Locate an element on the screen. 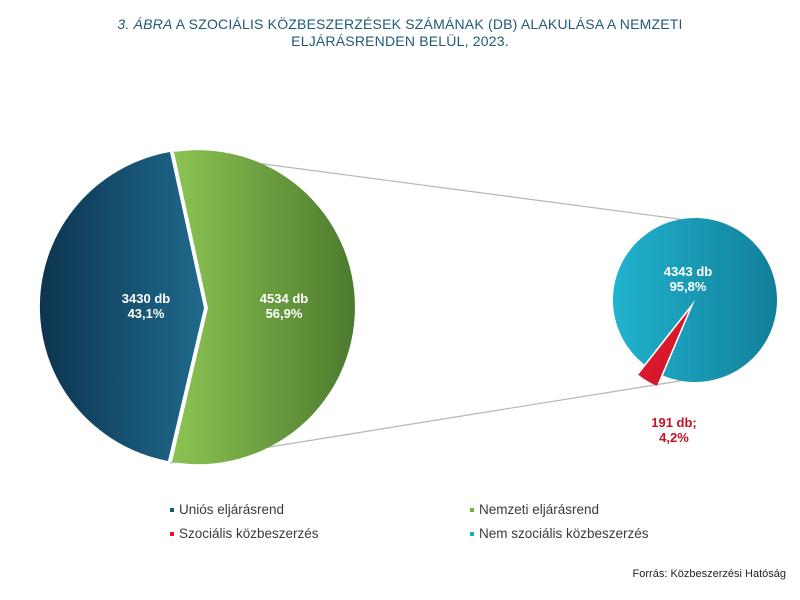 The image size is (800, 600). legend-item-nemzeti: Nemzeti eljárásrend is located at coordinates (534, 509).